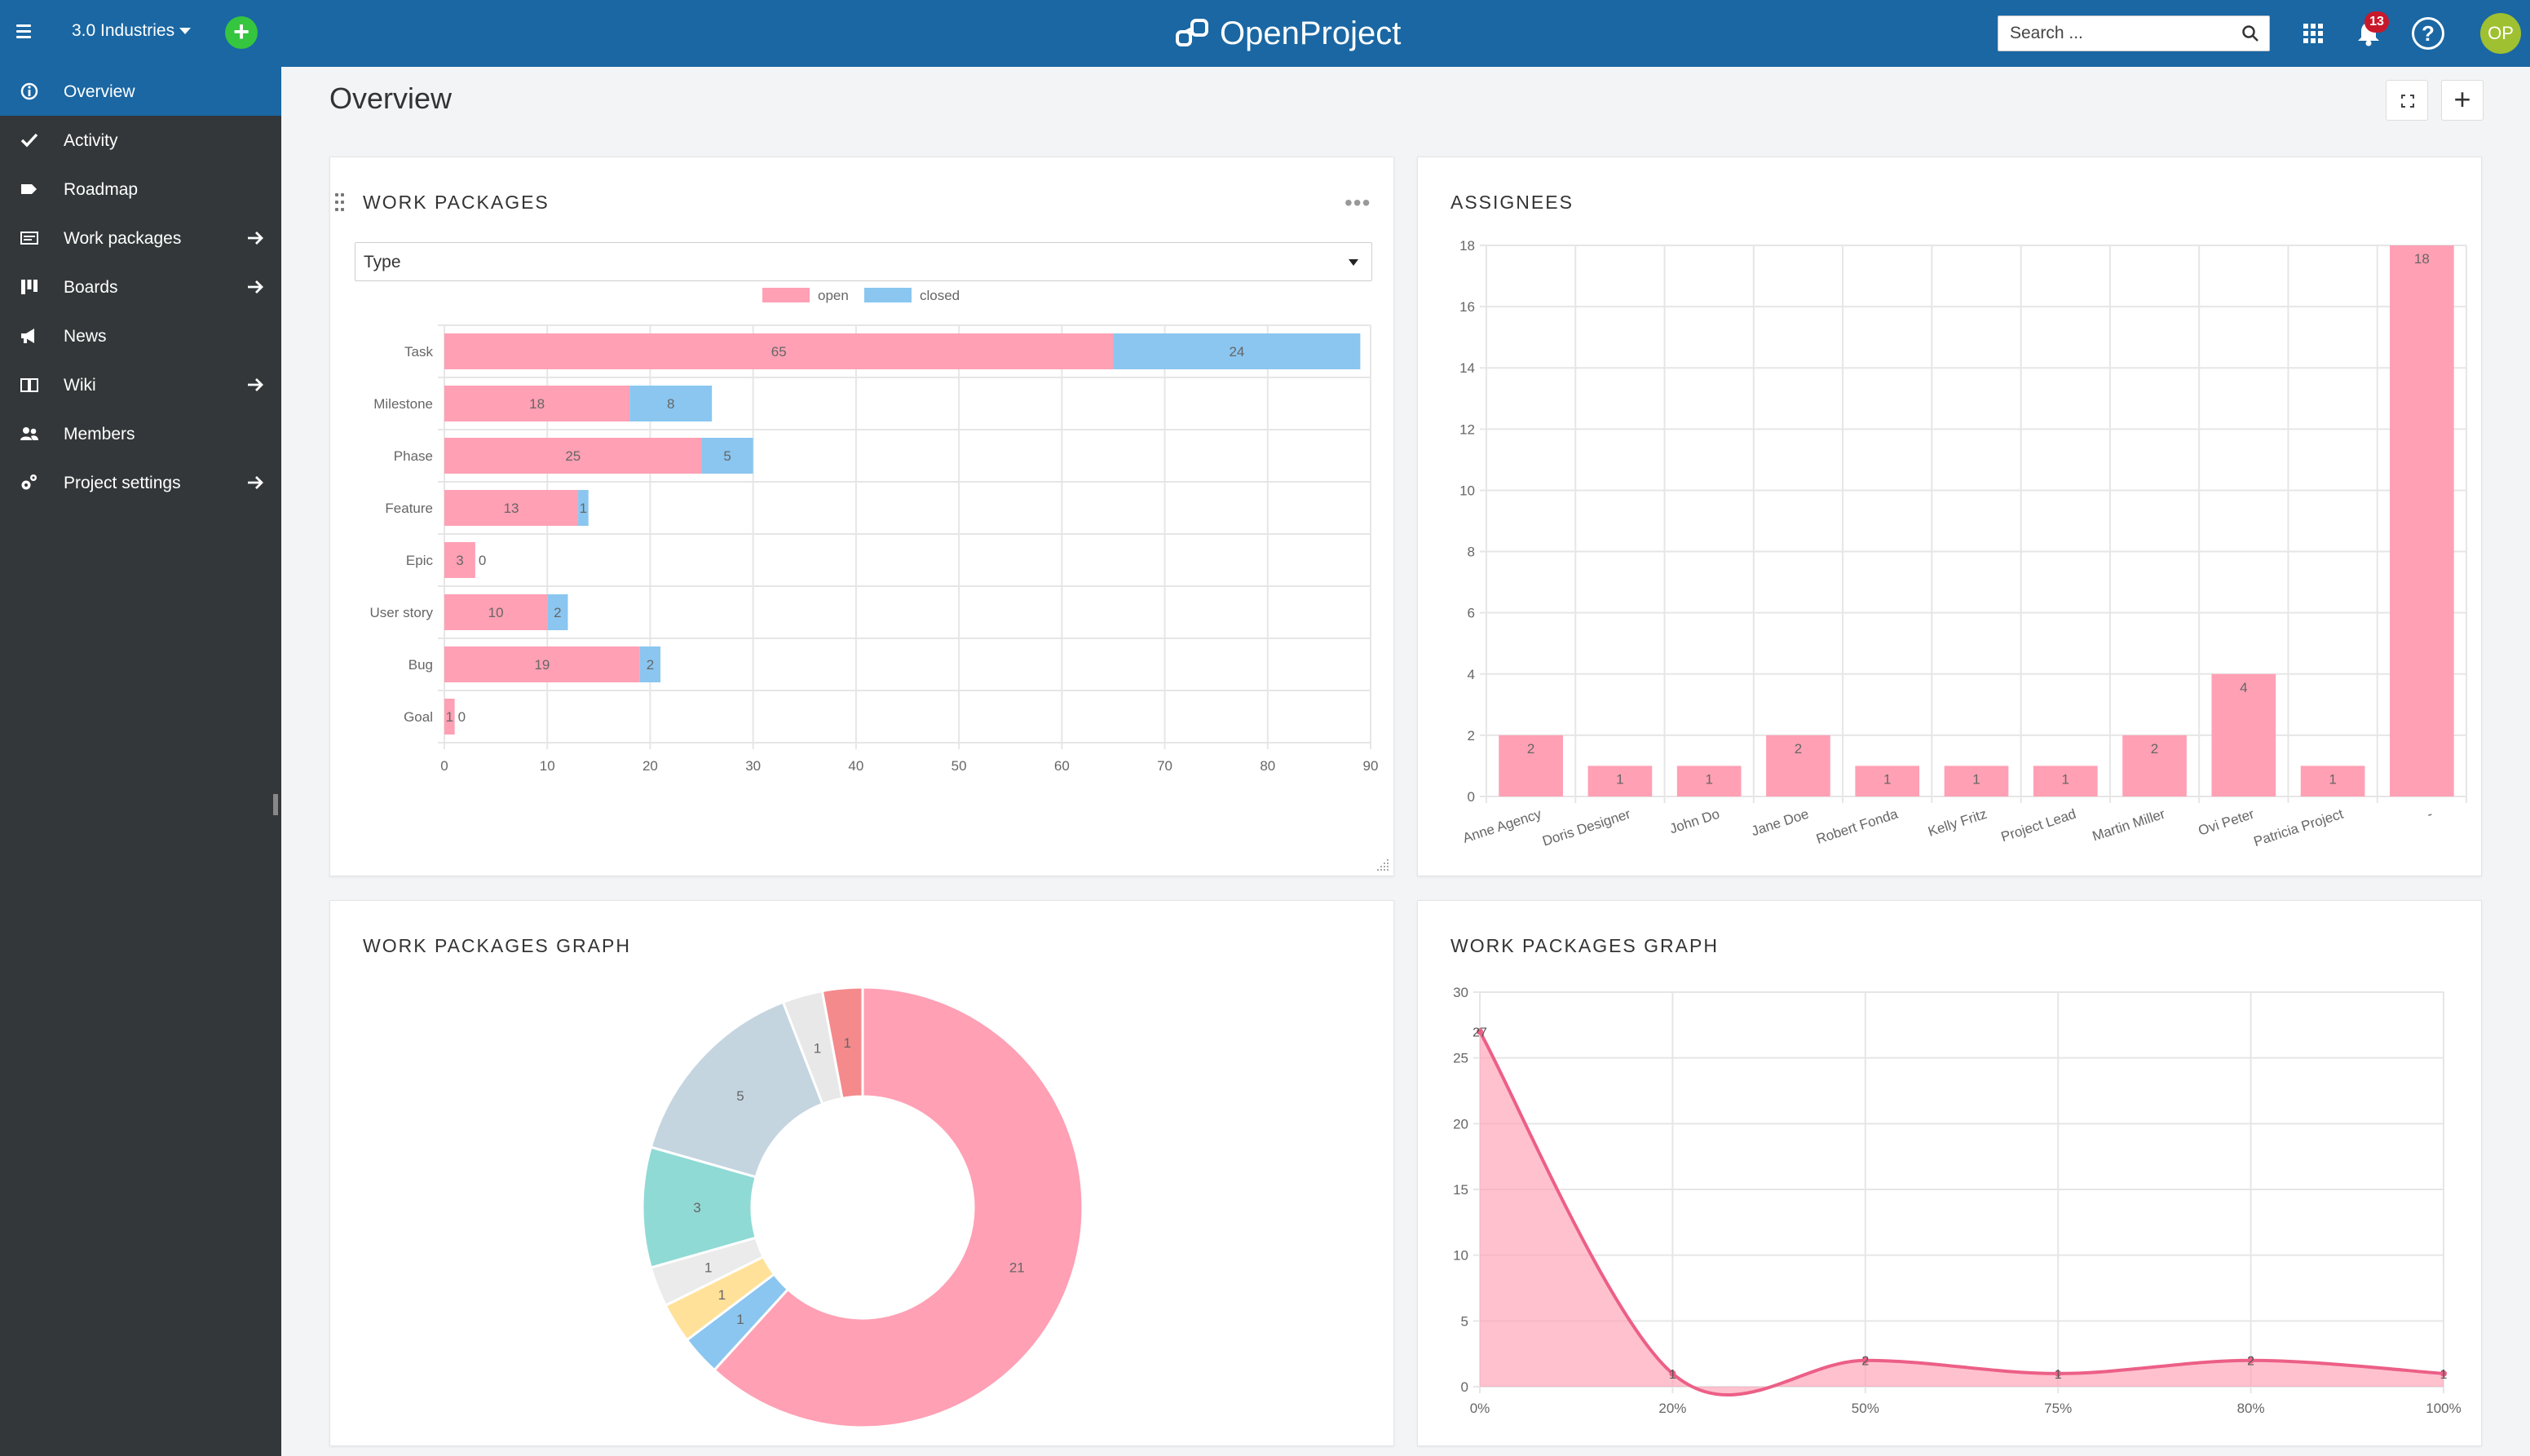 This screenshot has width=2530, height=1456. I want to click on x-category-label: Jane Doe, so click(1781, 823).